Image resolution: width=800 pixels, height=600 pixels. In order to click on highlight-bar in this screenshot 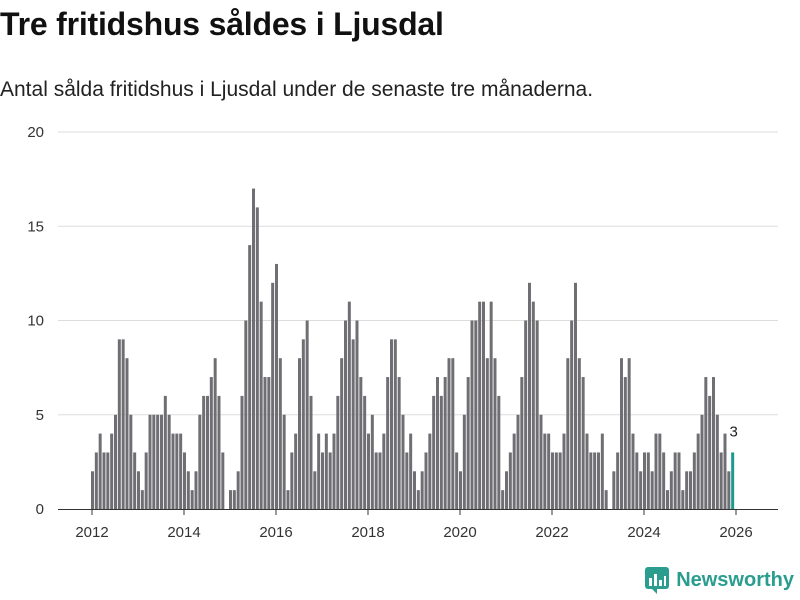, I will do `click(733, 480)`.